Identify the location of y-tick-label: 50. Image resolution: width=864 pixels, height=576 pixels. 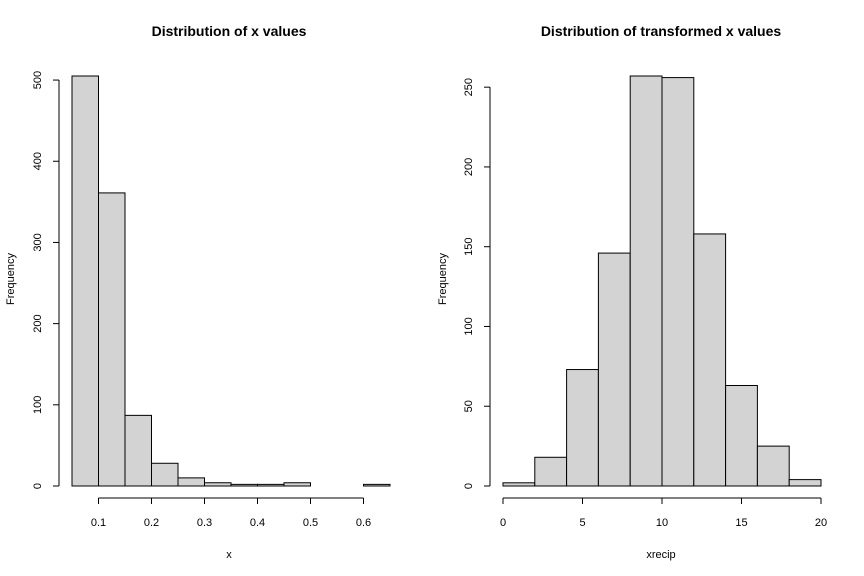
(469, 406).